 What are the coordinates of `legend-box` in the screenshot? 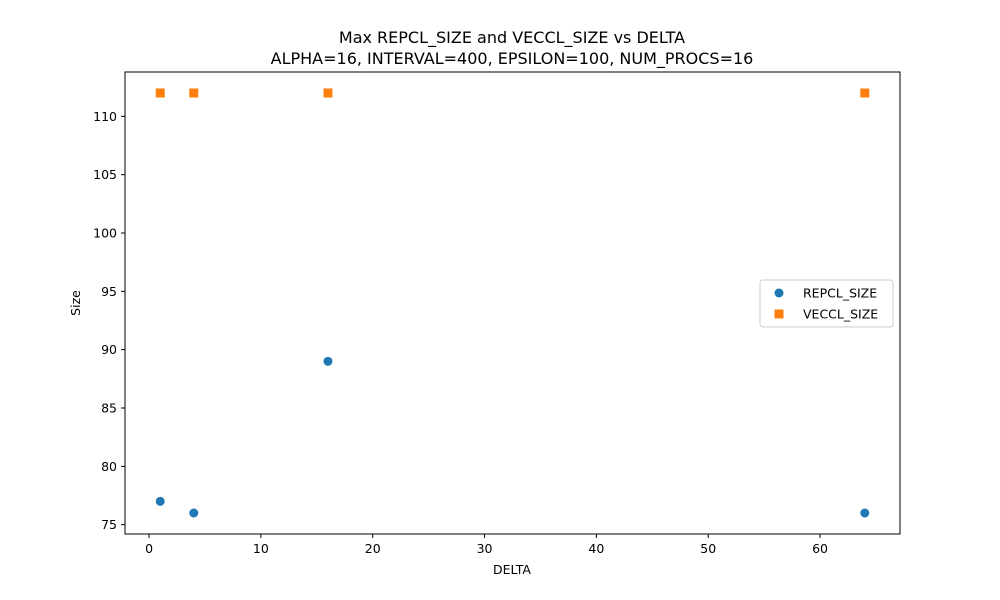 It's located at (826, 303).